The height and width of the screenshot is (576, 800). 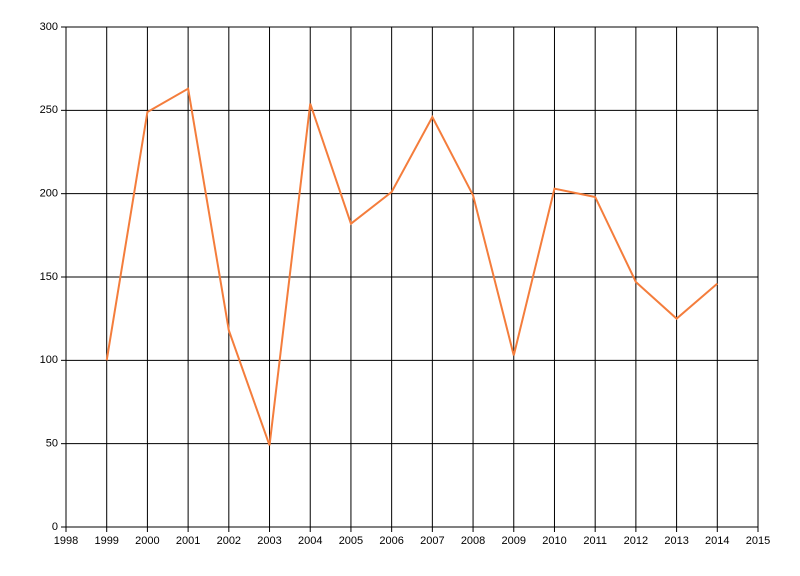 I want to click on x-tick-label: 2010, so click(x=554, y=541).